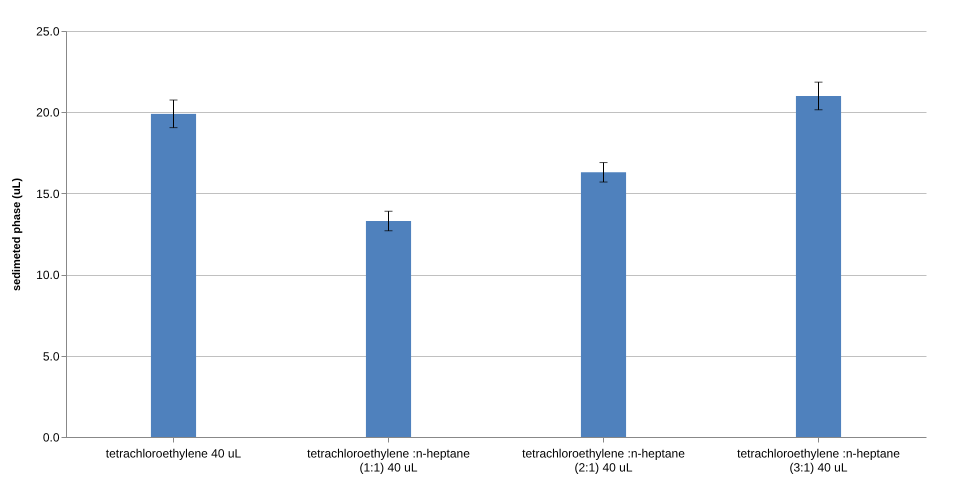  What do you see at coordinates (388, 460) in the screenshot?
I see `x-tick-label: tetrachloroethylene :n-heptane (1:1) 40 uL` at bounding box center [388, 460].